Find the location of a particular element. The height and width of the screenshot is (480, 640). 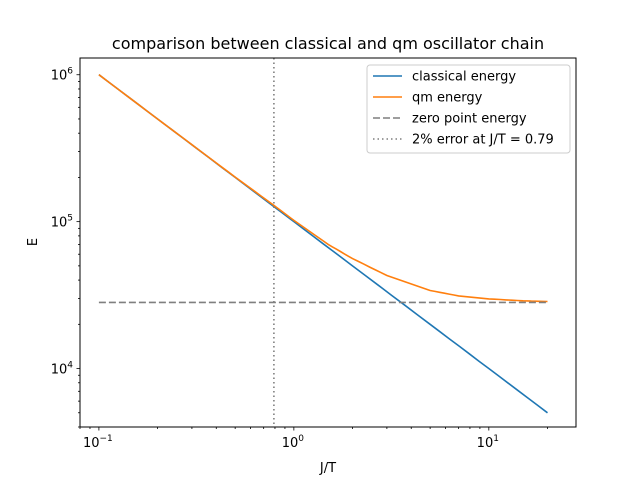

y-tick-label-1: 105 is located at coordinates (62, 222).